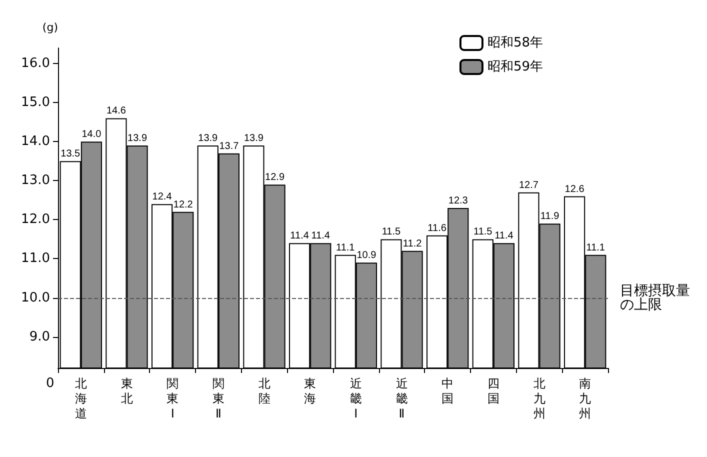 Image resolution: width=707 pixels, height=457 pixels. What do you see at coordinates (183, 204) in the screenshot?
I see `data-label: 12.2` at bounding box center [183, 204].